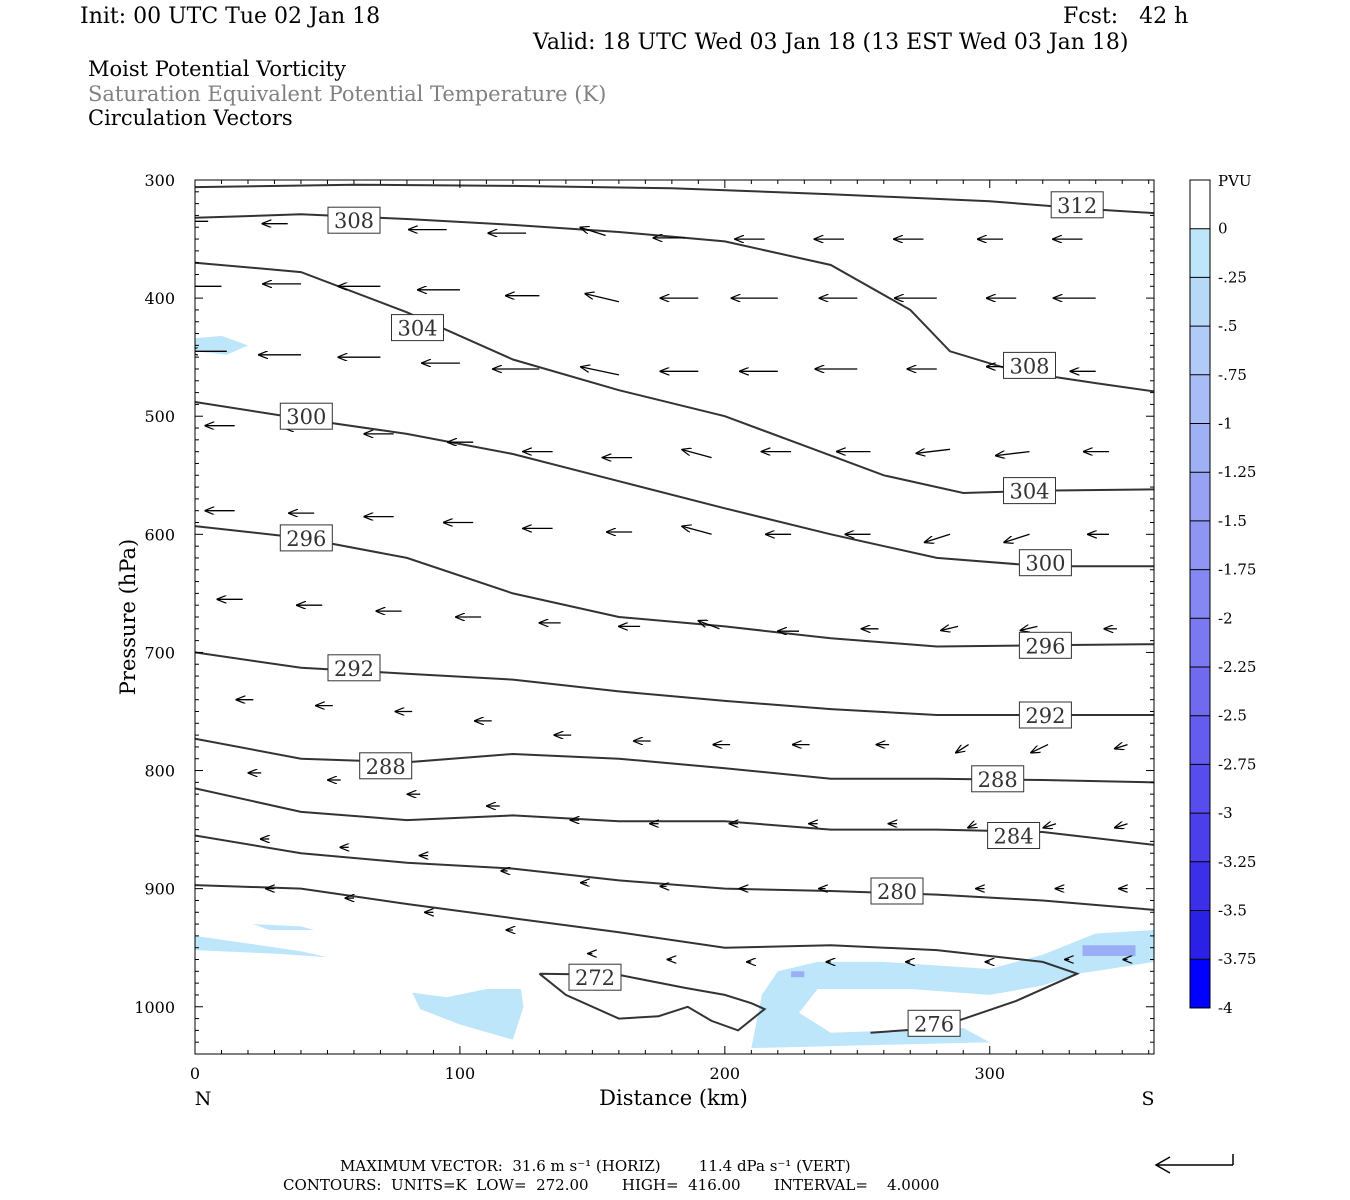 The height and width of the screenshot is (1200, 1350). Describe the element at coordinates (1029, 366) in the screenshot. I see `contour-label-308-1: 308` at that location.